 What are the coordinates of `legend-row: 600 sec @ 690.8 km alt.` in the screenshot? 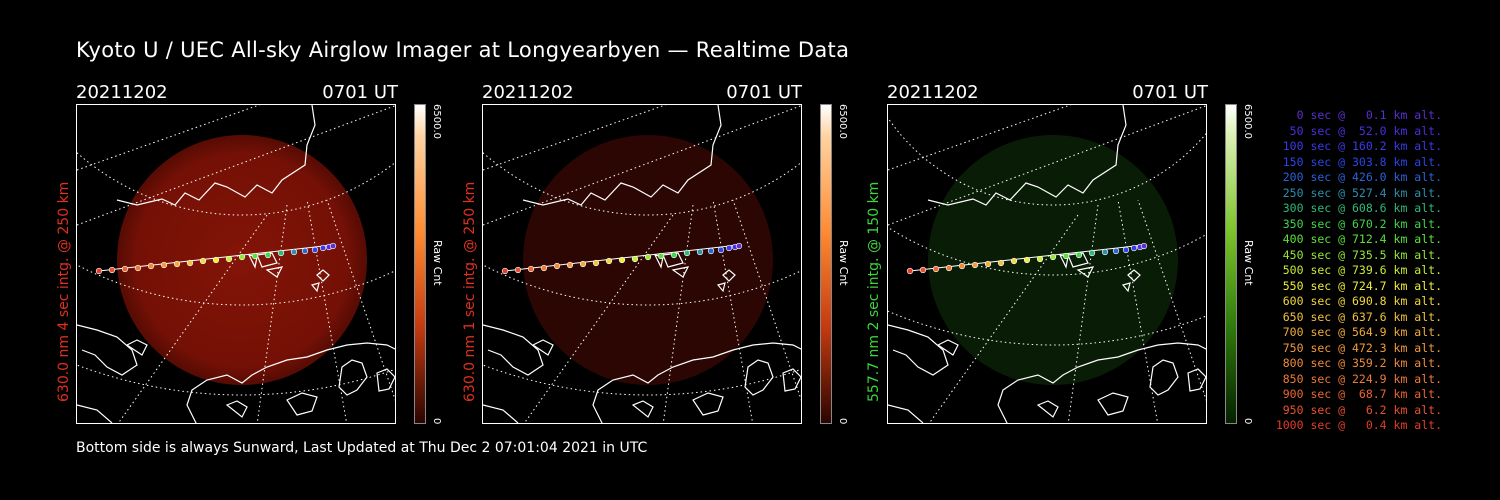 It's located at (1362, 301).